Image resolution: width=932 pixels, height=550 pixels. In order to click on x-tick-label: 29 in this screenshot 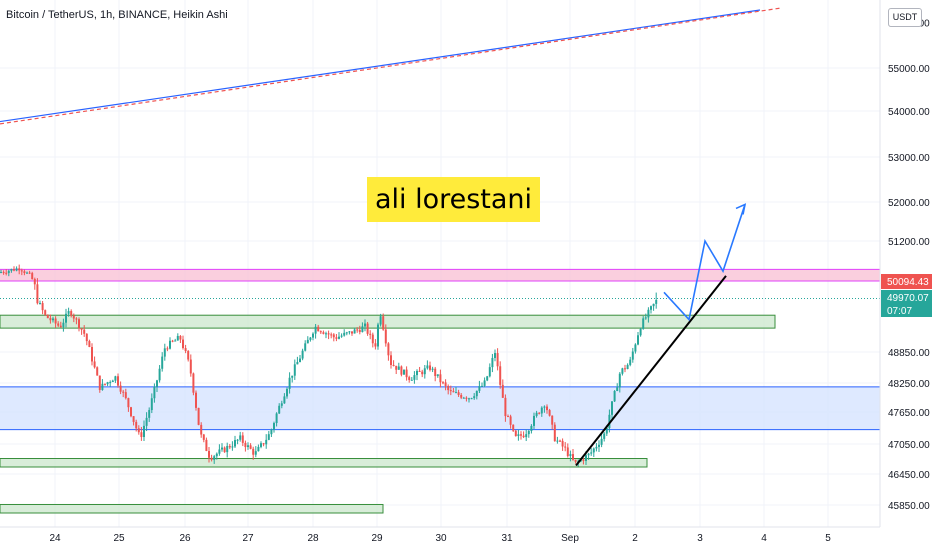, I will do `click(377, 538)`.